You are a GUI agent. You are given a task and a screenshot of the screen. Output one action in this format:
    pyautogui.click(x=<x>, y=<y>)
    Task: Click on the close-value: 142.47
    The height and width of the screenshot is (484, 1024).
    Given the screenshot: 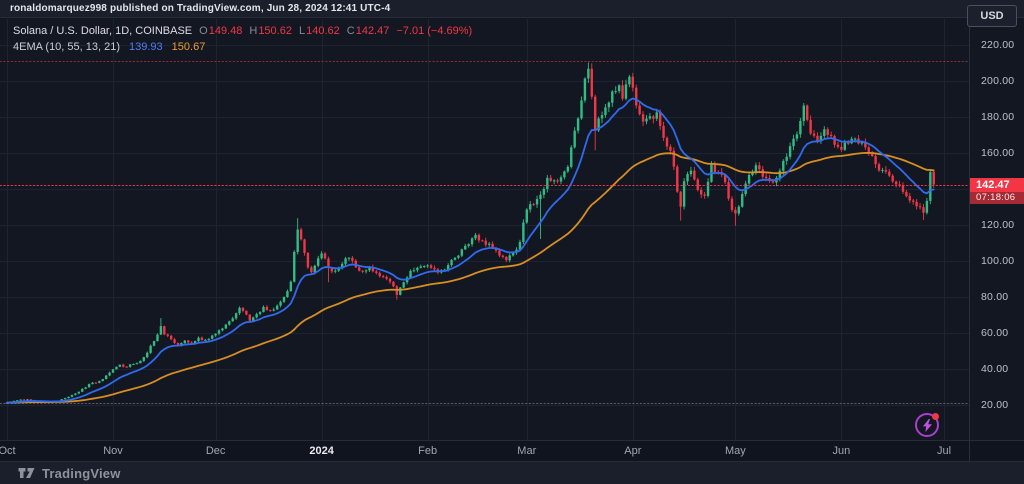 What is the action you would take?
    pyautogui.click(x=372, y=31)
    